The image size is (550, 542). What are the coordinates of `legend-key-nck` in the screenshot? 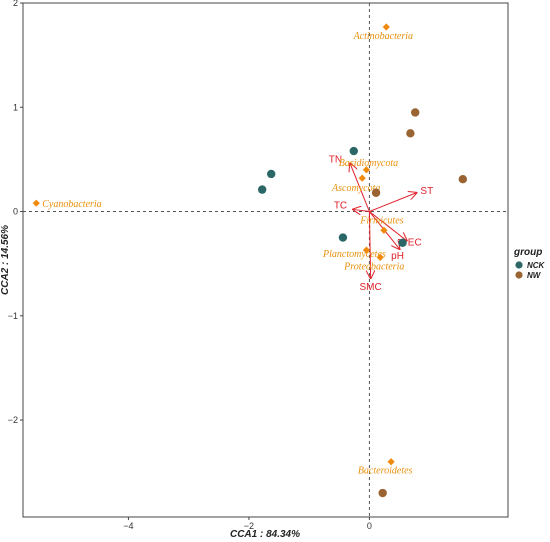 It's located at (519, 265).